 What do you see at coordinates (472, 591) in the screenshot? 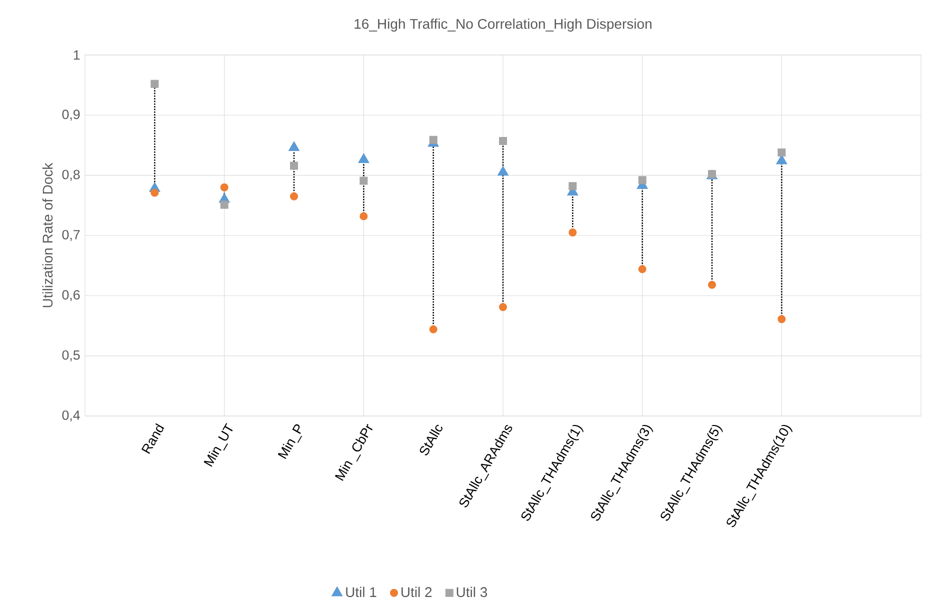
I see `legend-label: Util 3` at bounding box center [472, 591].